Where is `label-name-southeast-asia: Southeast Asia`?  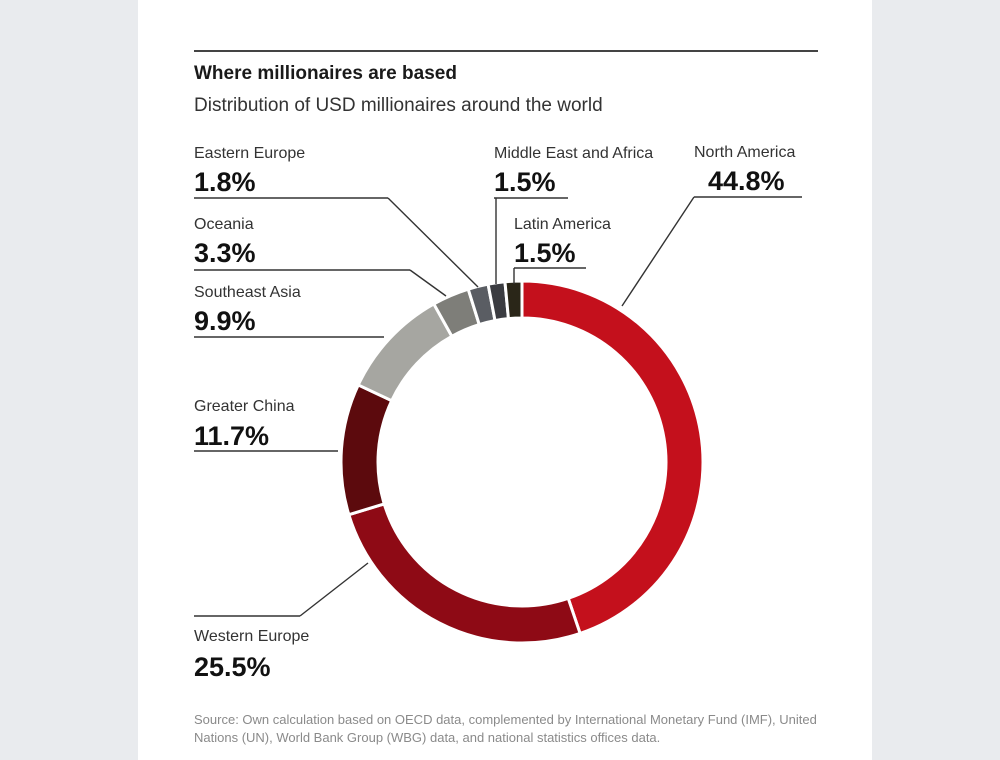 label-name-southeast-asia: Southeast Asia is located at coordinates (247, 292).